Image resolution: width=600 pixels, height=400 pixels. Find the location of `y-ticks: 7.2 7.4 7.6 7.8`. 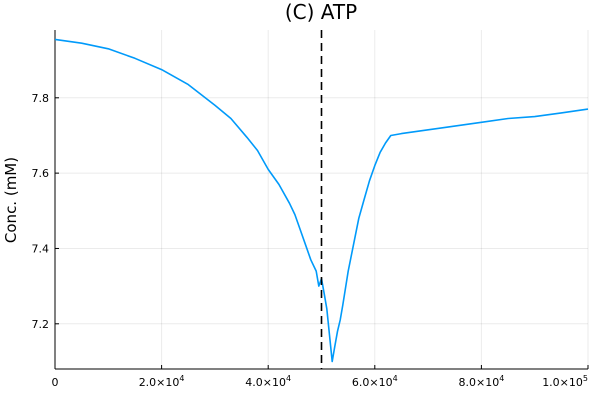

y-ticks: 7.2 7.4 7.6 7.8 is located at coordinates (45, 211).